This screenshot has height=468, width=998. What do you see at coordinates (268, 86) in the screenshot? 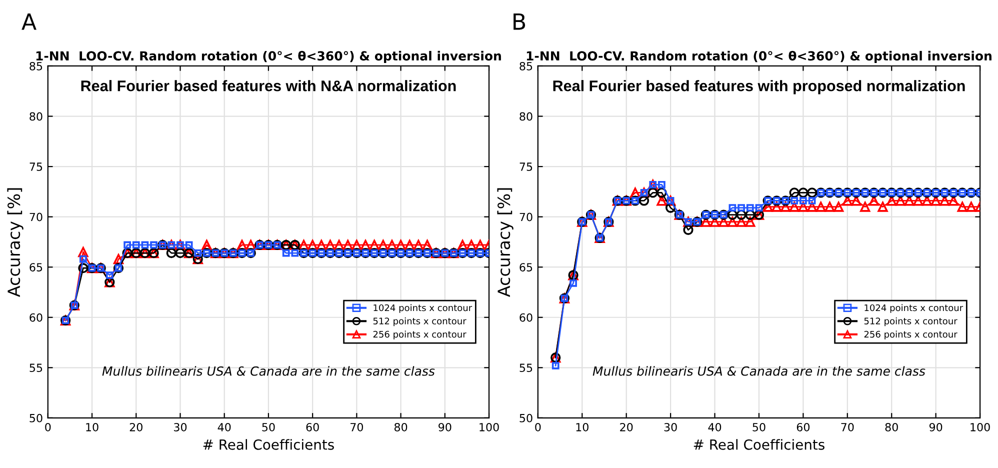
I see `text: Real Fourier based features with N&A normalization` at bounding box center [268, 86].